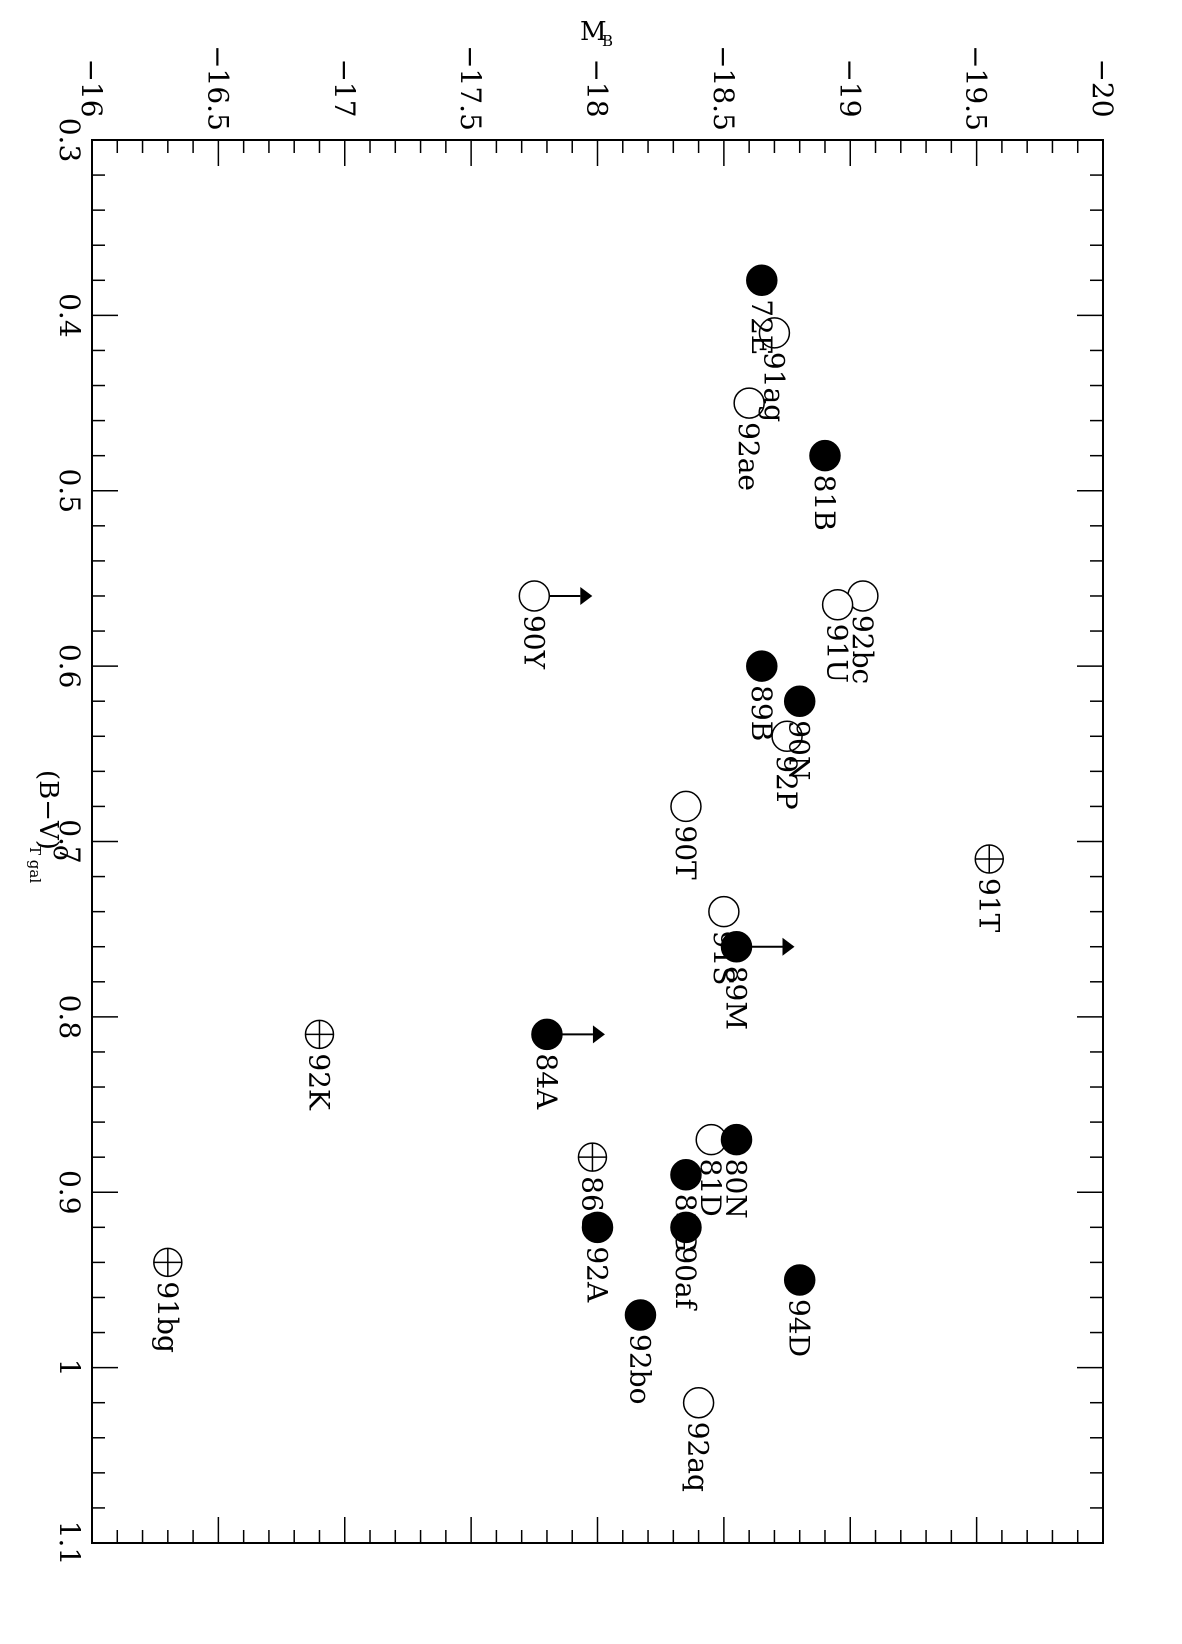 Image resolution: width=1182 pixels, height=1644 pixels. What do you see at coordinates (685, 852) in the screenshot?
I see `point-label: 90T` at bounding box center [685, 852].